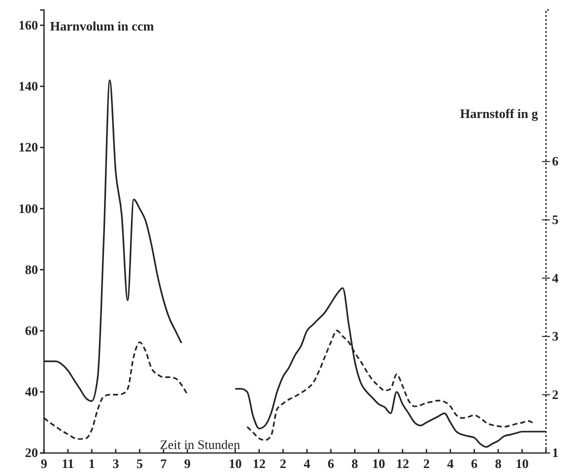  Describe the element at coordinates (555, 452) in the screenshot. I see `y2-tick-label: 1` at that location.